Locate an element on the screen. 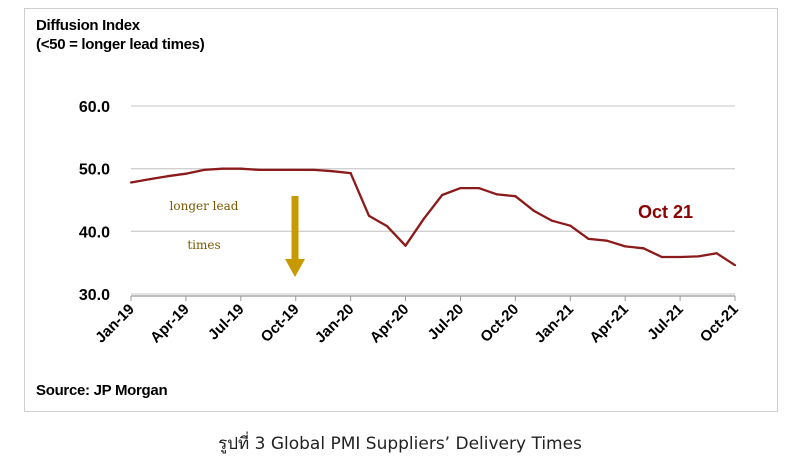  annotation-longer-lead: longer lead is located at coordinates (204, 206).